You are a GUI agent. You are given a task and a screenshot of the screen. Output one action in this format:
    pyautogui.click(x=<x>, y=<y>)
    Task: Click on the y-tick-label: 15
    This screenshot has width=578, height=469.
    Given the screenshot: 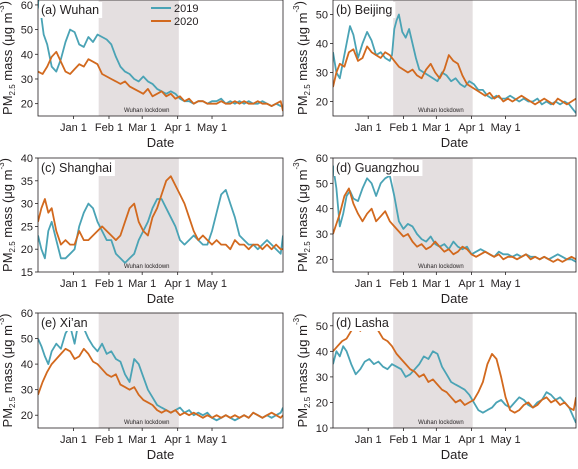 What is the action you would take?
    pyautogui.click(x=27, y=273)
    